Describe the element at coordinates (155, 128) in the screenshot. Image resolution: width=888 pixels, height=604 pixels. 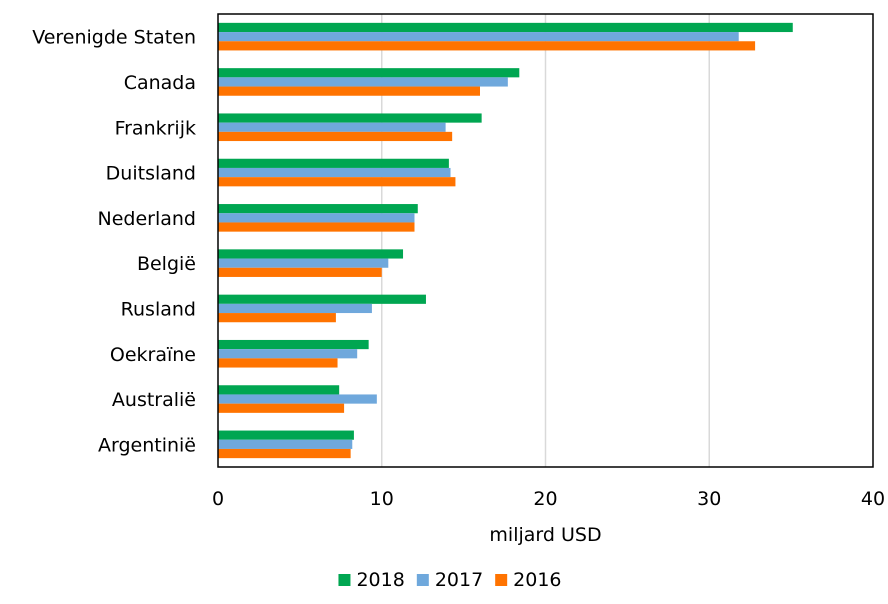
I see `category-label: Frankrijk` at that location.